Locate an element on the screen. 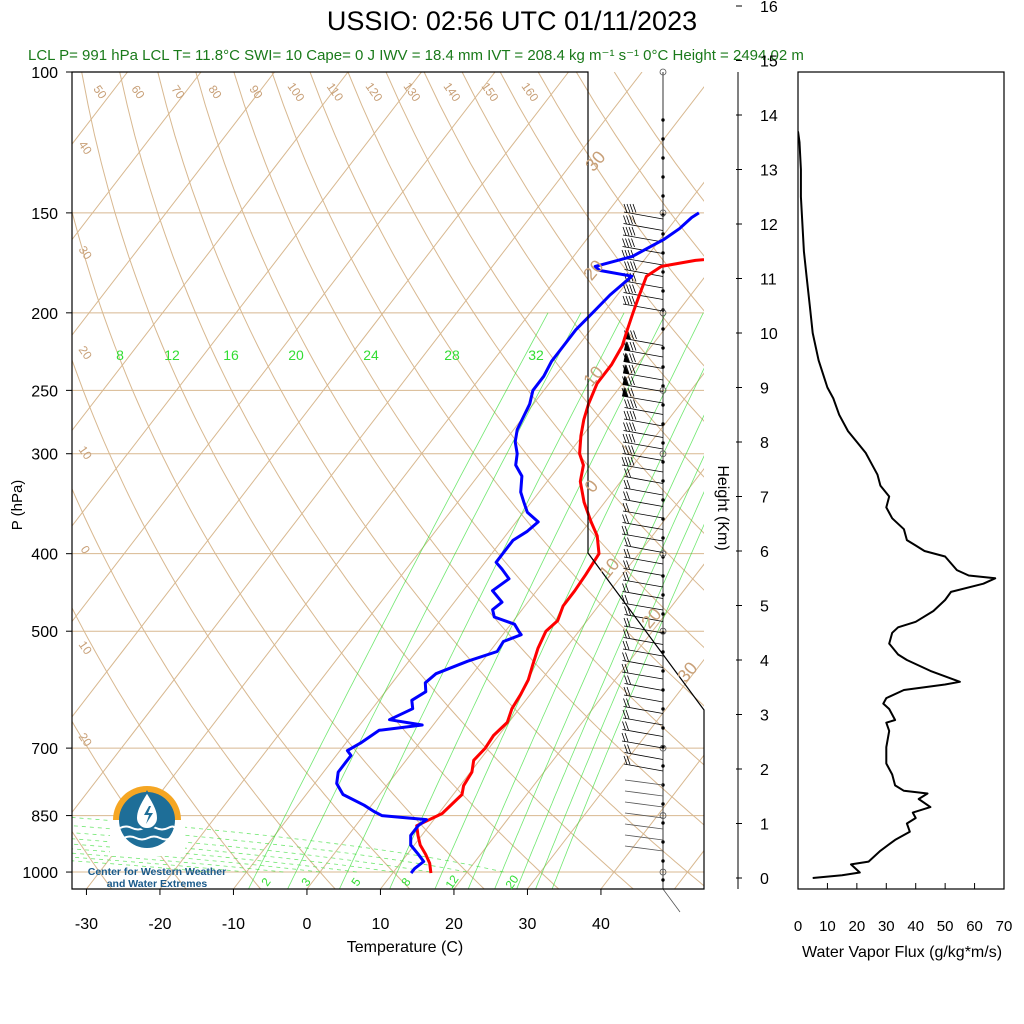 The image size is (1024, 1024). isotherm-label: 20 is located at coordinates (85, 352).